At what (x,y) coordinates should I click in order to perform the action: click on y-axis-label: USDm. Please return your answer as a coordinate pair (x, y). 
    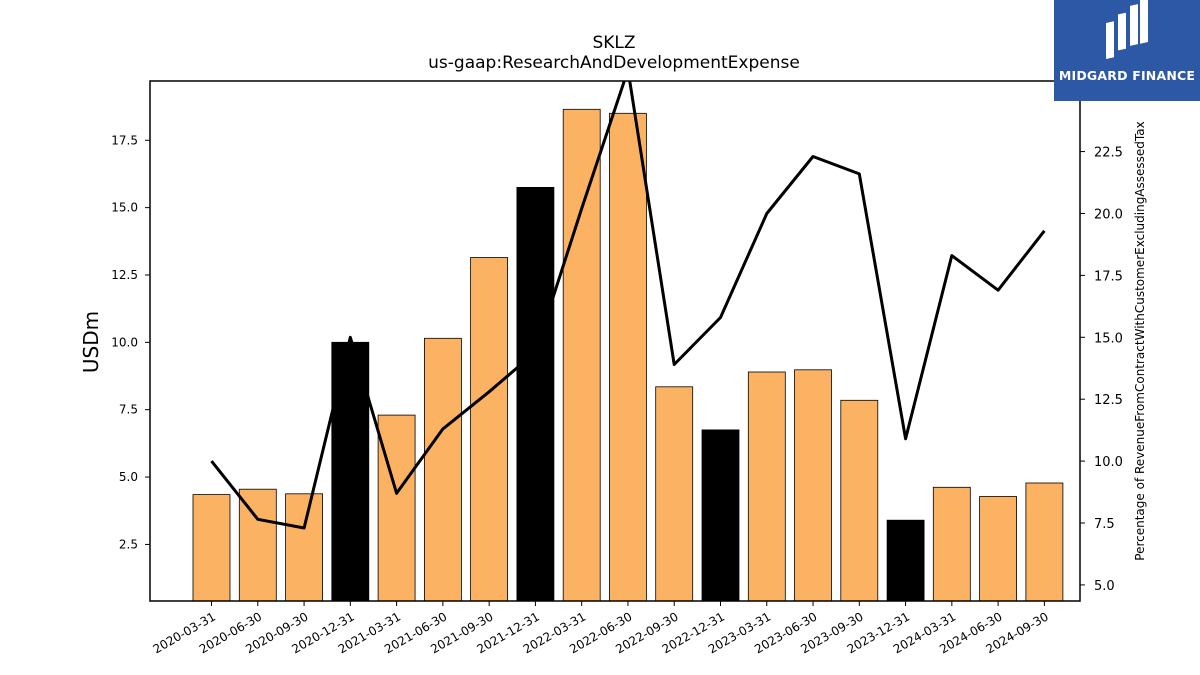
    Looking at the image, I should click on (91, 342).